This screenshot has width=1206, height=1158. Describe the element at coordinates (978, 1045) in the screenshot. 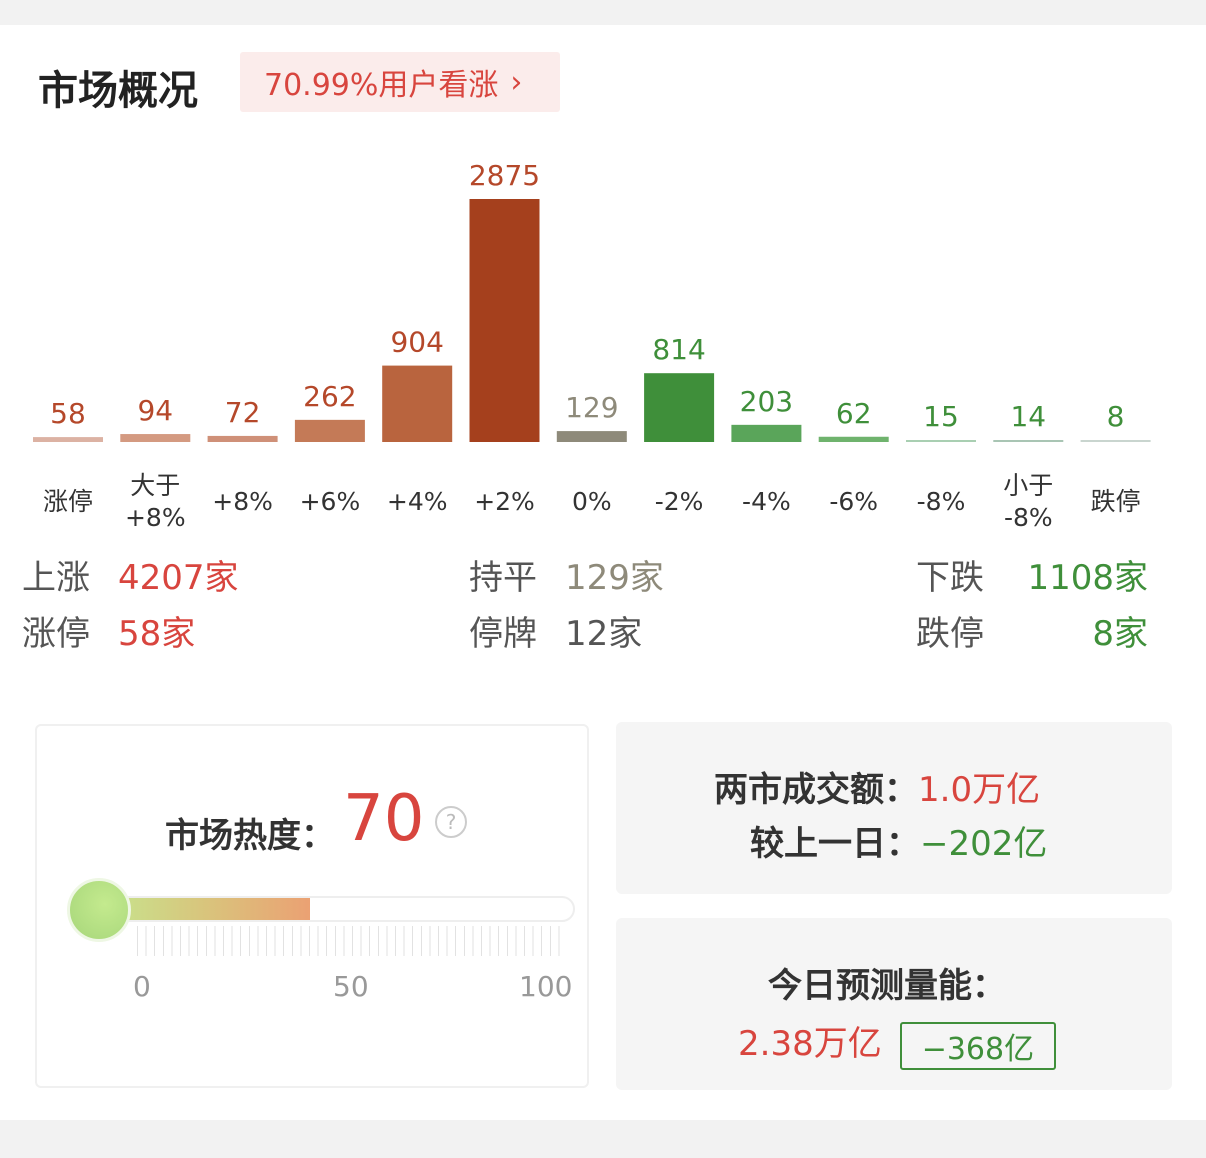

I see `forecast-change-badge: −368亿` at that location.